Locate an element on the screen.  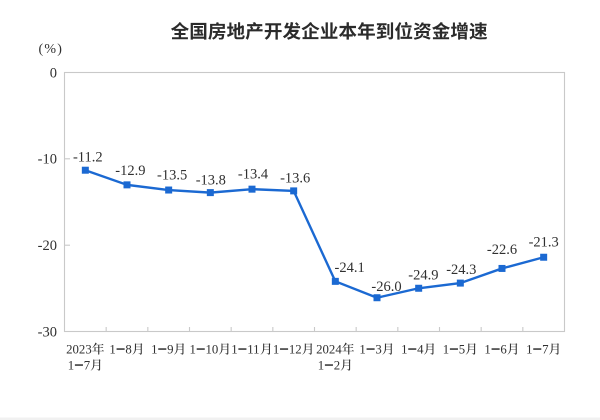
svg-text: -26.0 is located at coordinates (386, 287).